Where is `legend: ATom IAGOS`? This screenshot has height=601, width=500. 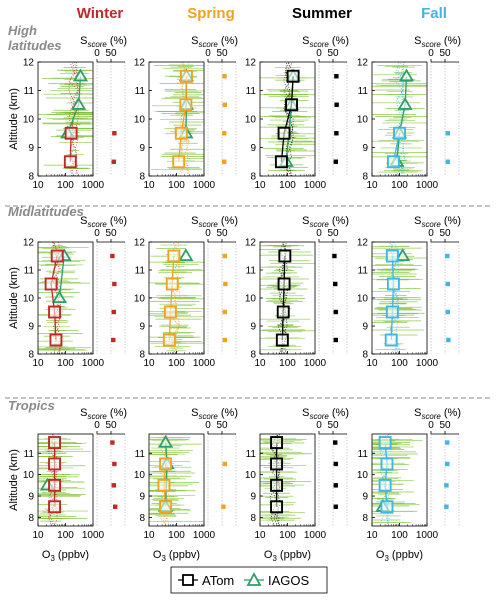 legend: ATom IAGOS is located at coordinates (249, 580).